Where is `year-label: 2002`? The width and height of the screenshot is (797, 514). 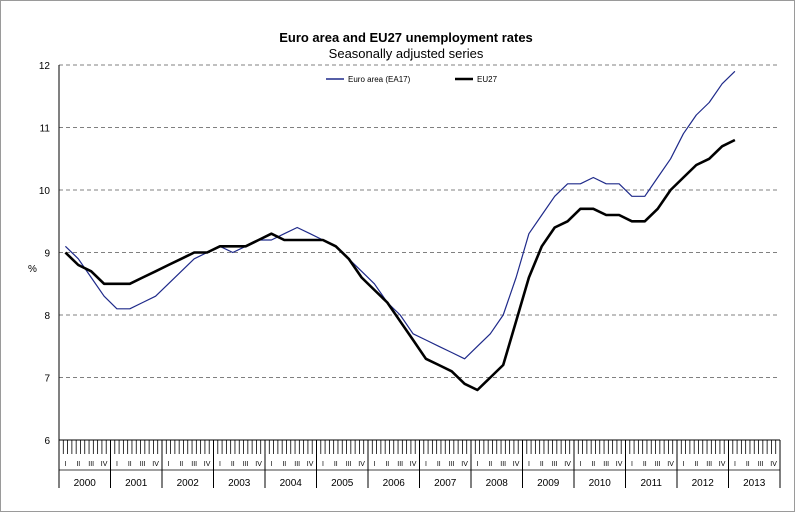
year-label: 2002 is located at coordinates (188, 483).